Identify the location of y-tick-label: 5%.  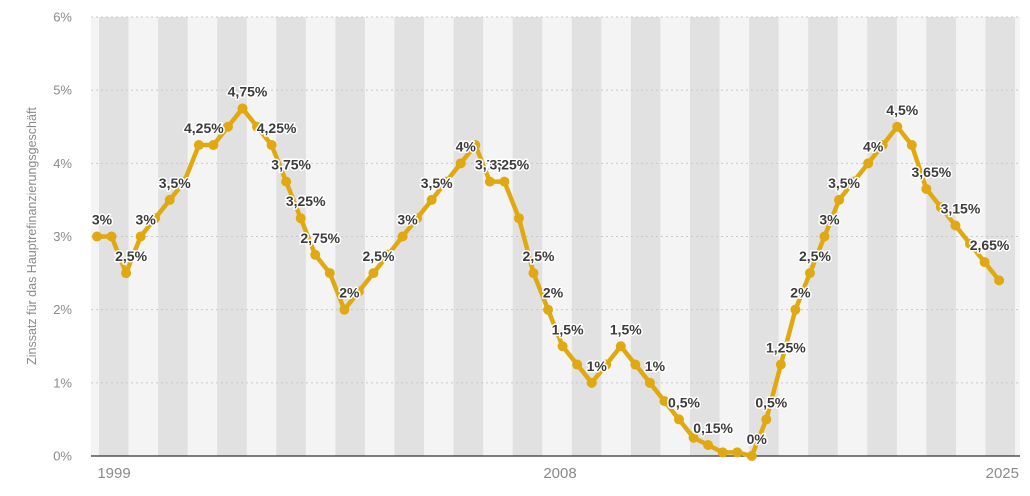
(62, 90).